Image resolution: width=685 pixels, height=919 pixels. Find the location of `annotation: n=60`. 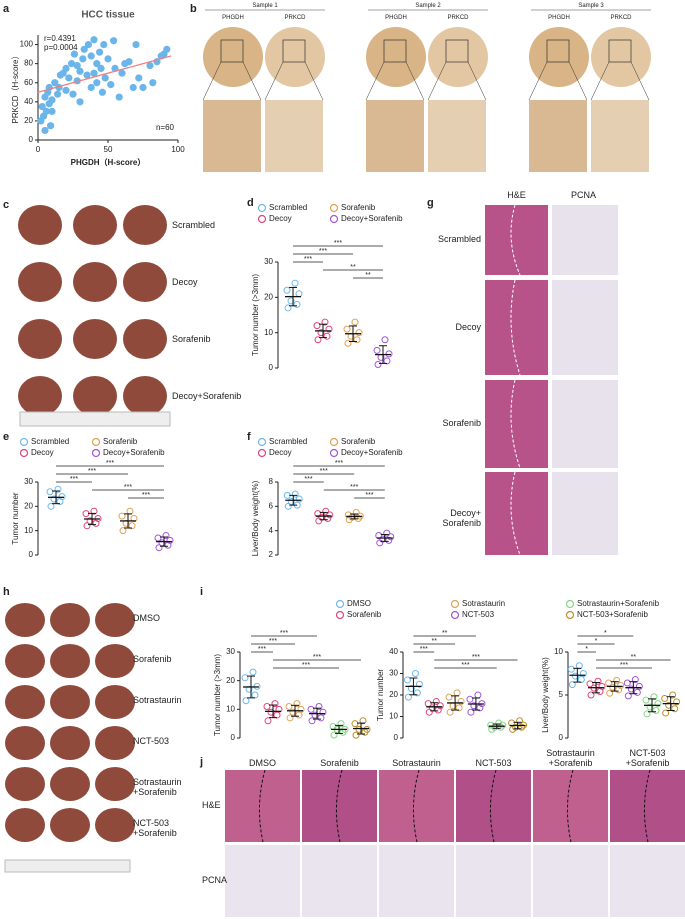

annotation: n=60 is located at coordinates (165, 127).